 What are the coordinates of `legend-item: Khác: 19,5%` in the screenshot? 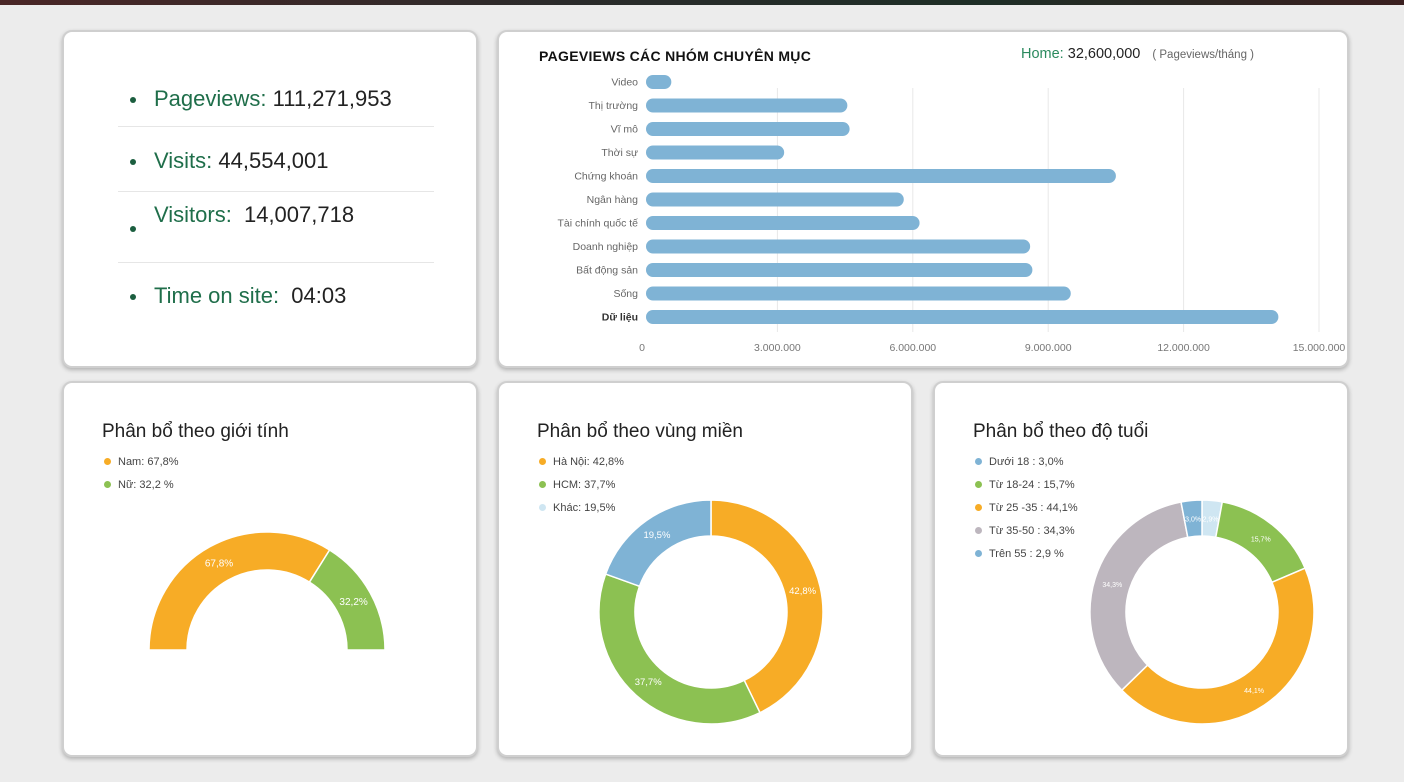 It's located at (580, 512).